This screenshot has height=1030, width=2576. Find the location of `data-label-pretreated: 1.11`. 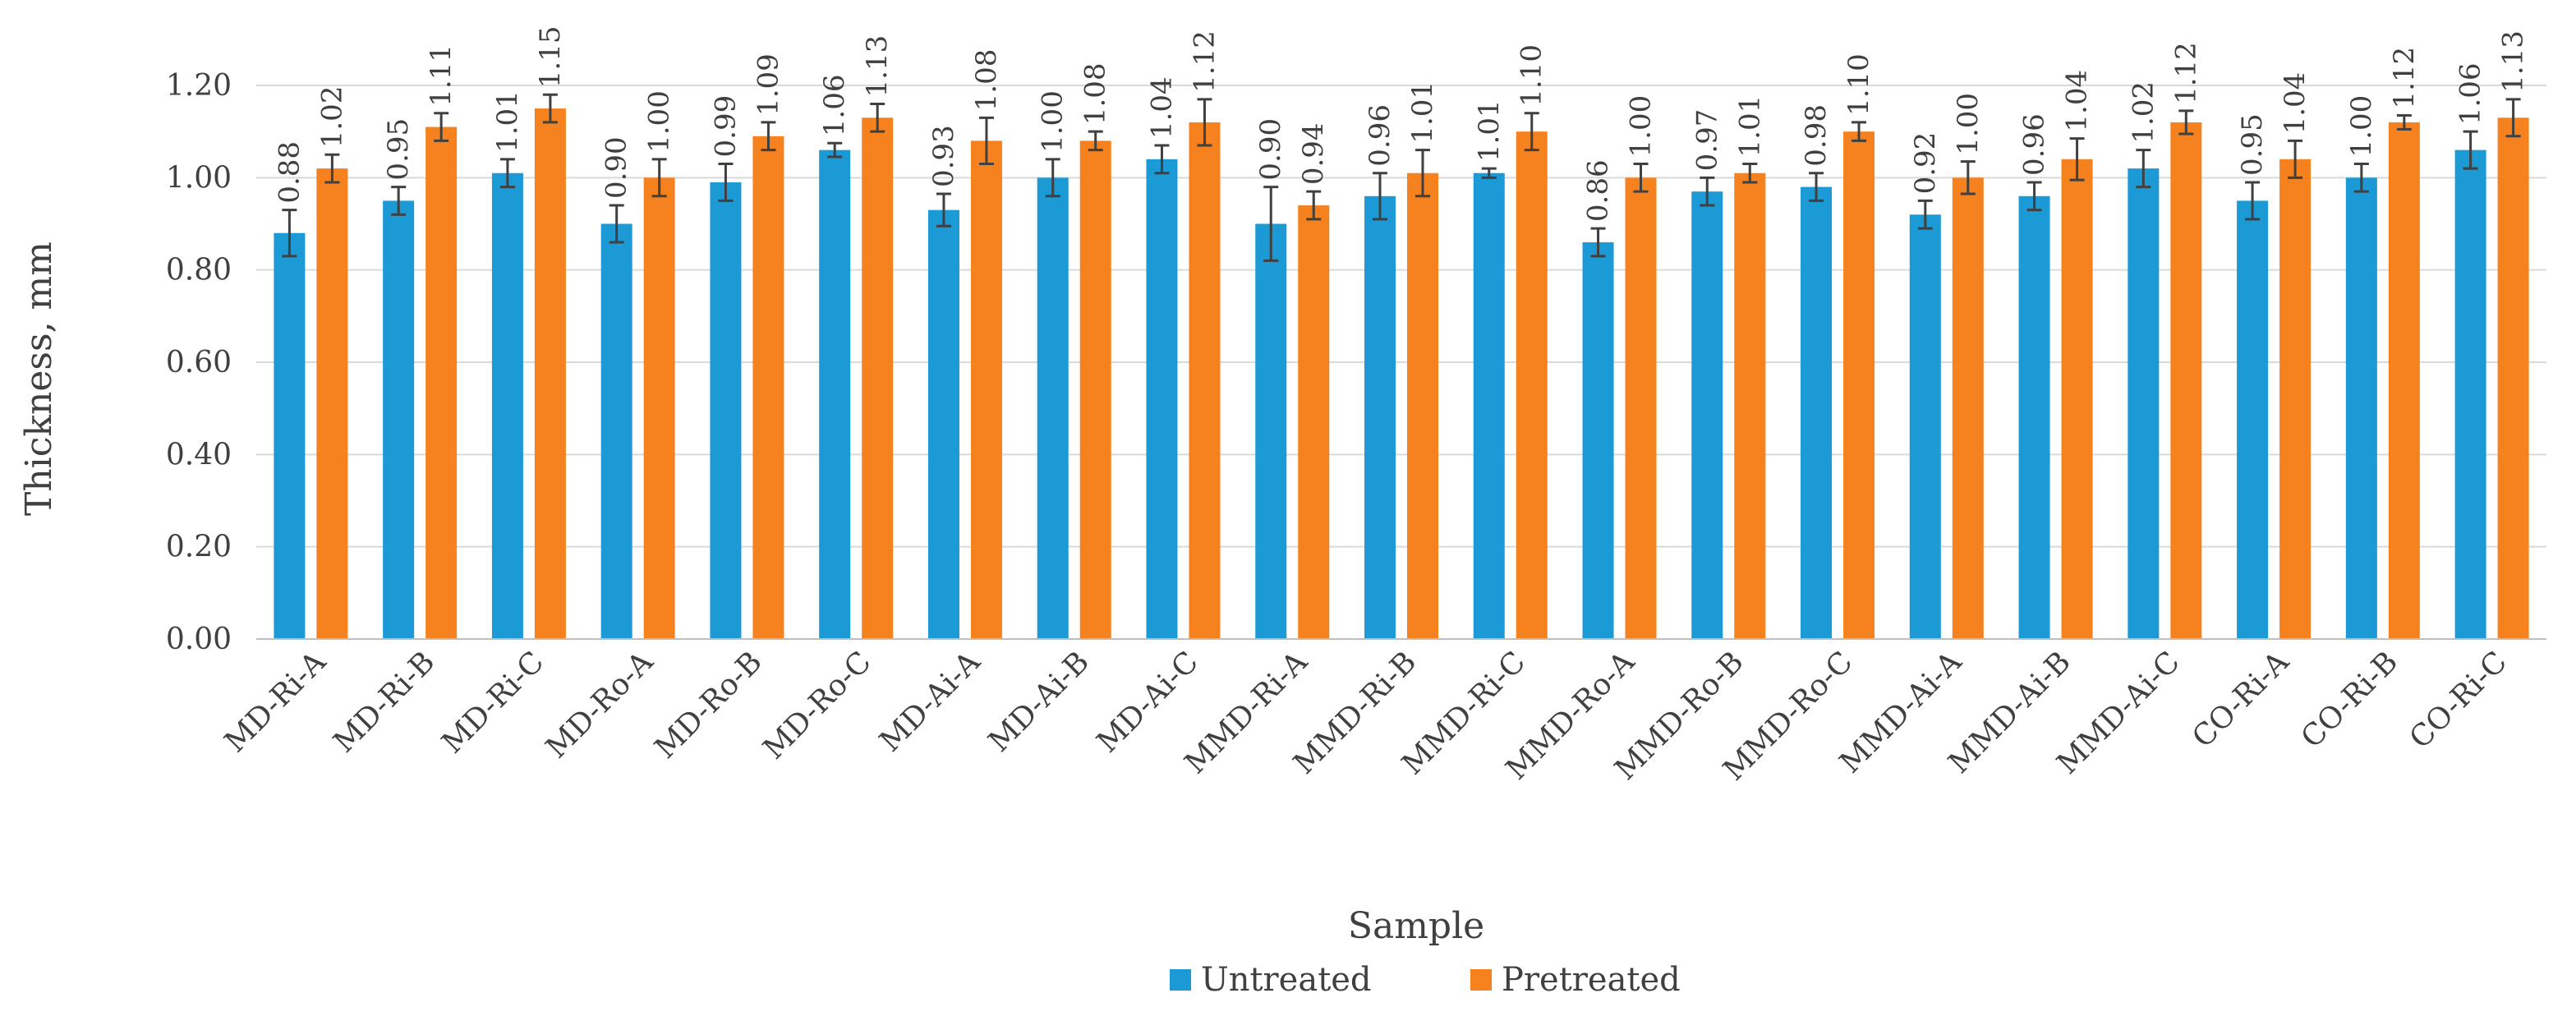

data-label-pretreated: 1.11 is located at coordinates (441, 76).